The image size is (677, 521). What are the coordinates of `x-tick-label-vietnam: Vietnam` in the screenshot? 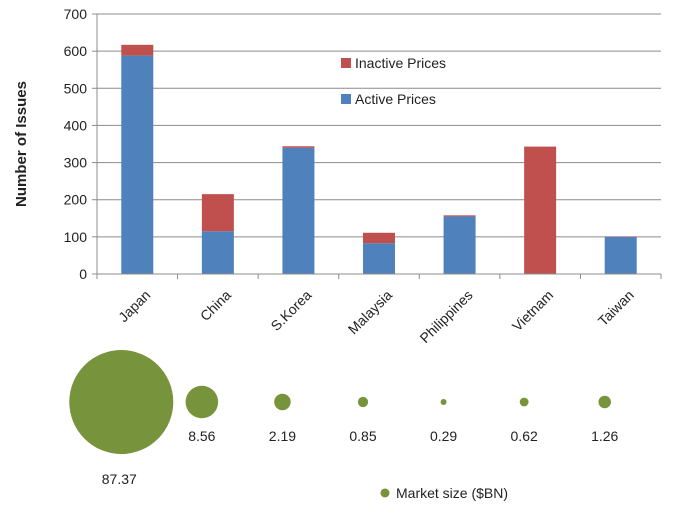 It's located at (532, 310).